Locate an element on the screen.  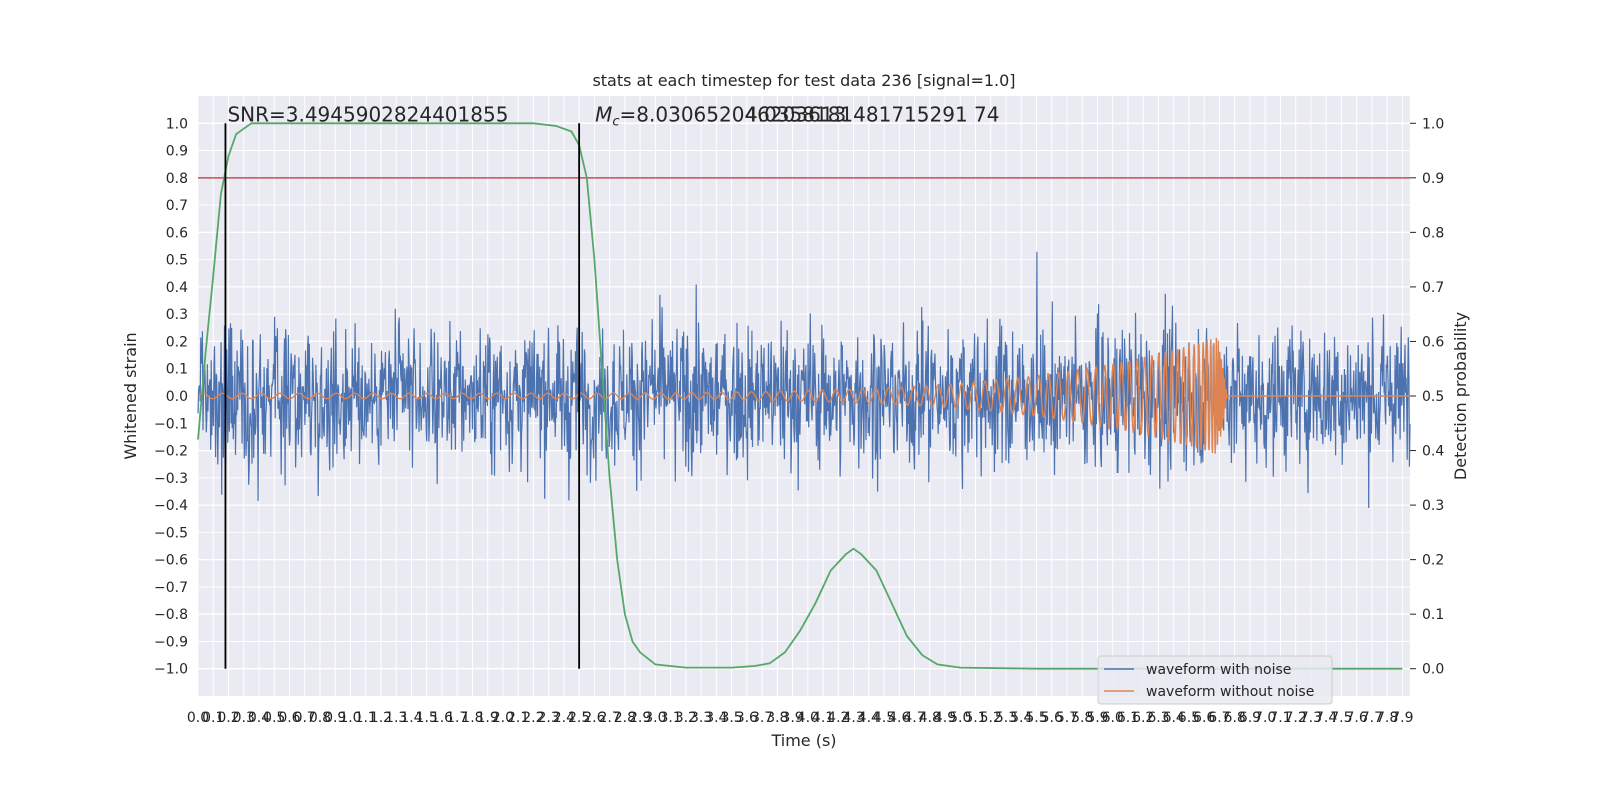
y-axis-label: Whitened strain is located at coordinates (130, 395).